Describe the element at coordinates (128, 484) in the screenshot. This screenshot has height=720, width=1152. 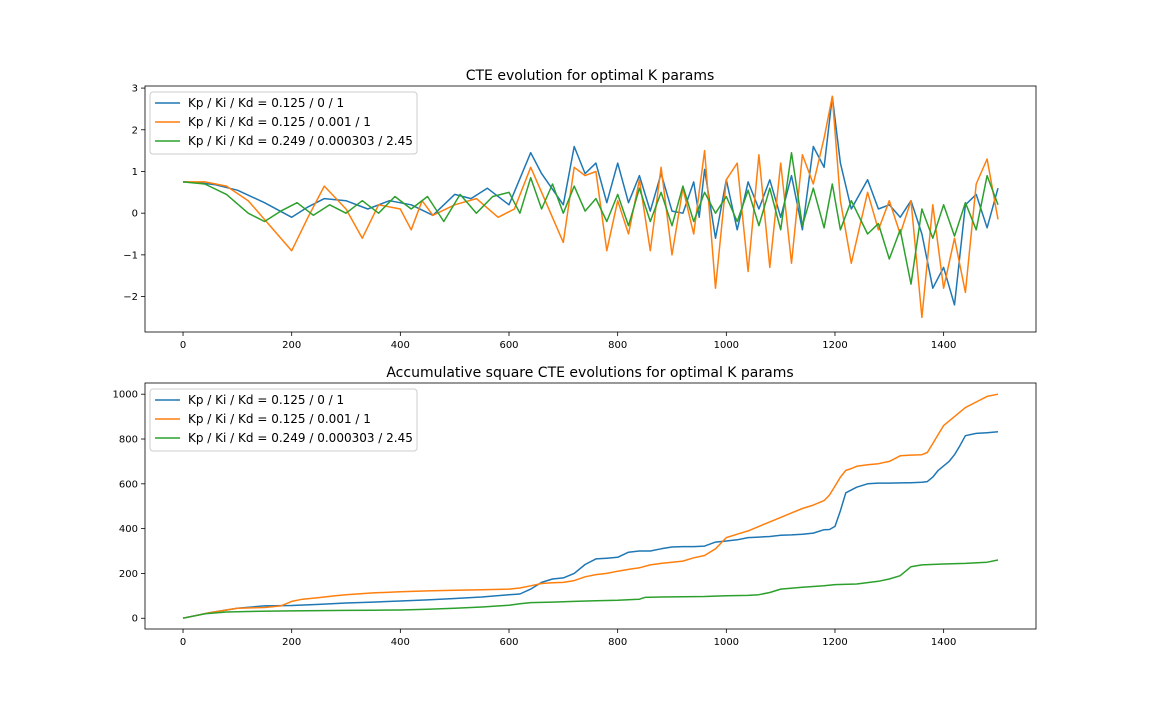
I see `y-tick-label: 600` at that location.